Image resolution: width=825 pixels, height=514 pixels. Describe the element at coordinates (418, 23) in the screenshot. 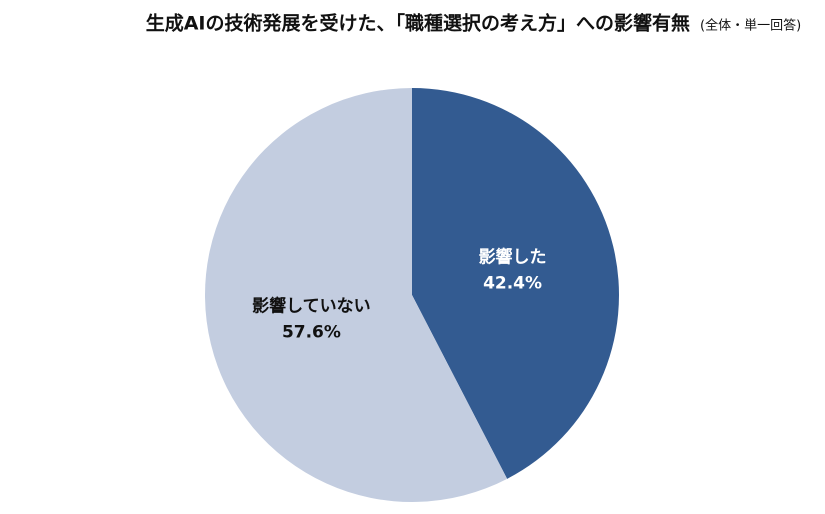

I see `chart-title: 生成AIの技術発展を受けた、「職種選択の考え方」への影響有無` at that location.